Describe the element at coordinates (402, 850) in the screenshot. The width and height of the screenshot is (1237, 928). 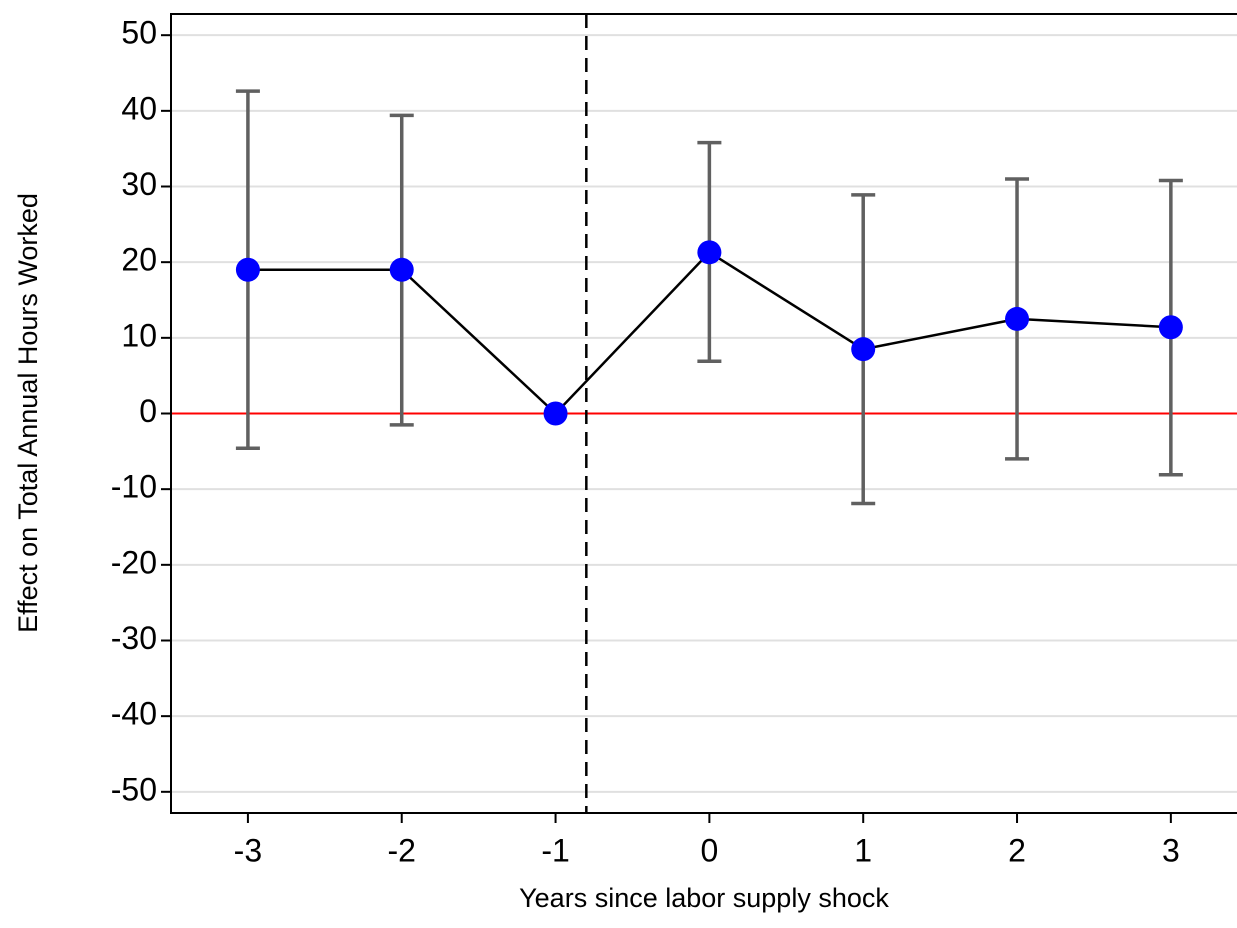
I see `x-tick-label: -2` at that location.